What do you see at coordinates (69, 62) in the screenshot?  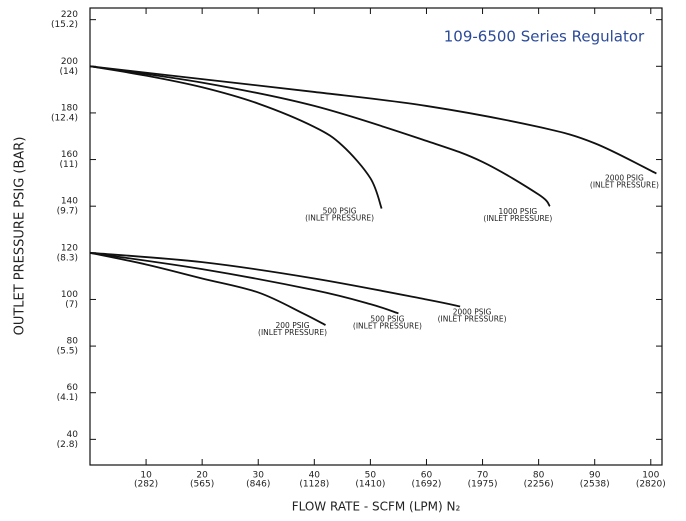 I see `y-tick-label: 200` at bounding box center [69, 62].